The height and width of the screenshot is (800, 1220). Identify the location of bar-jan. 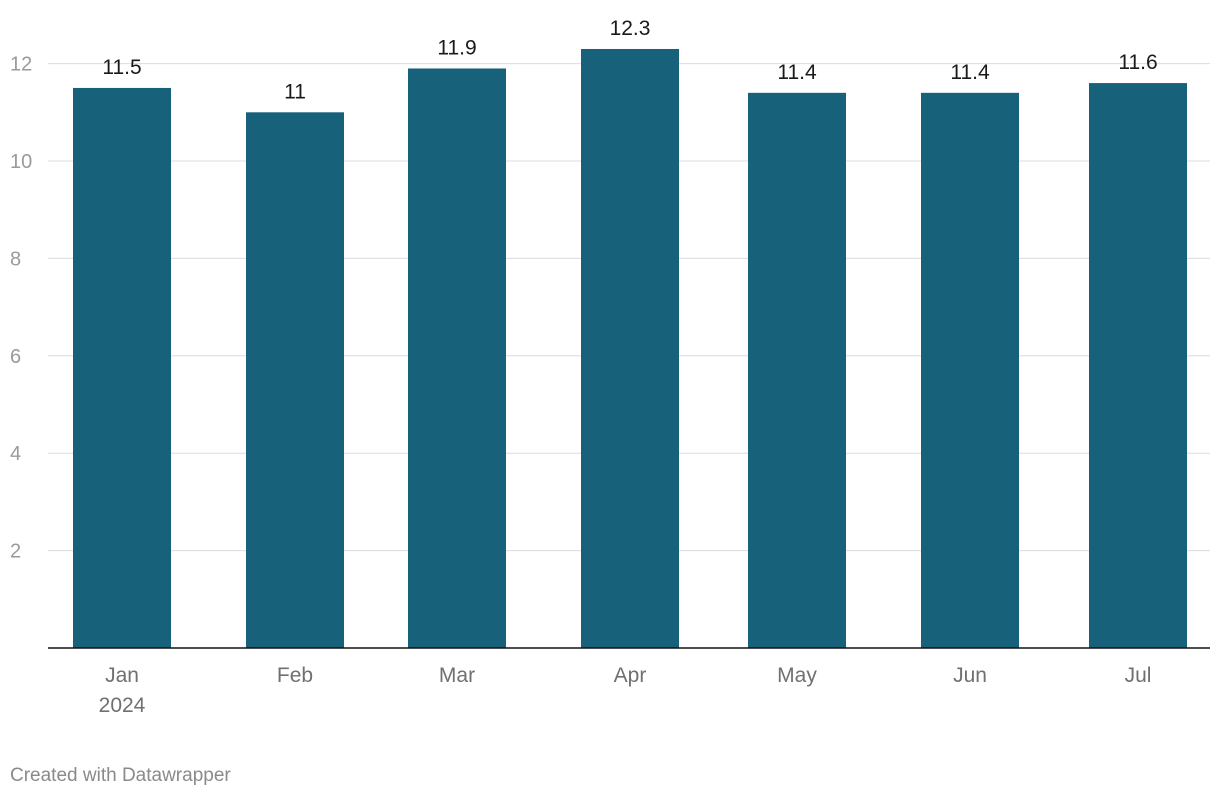
(122, 367).